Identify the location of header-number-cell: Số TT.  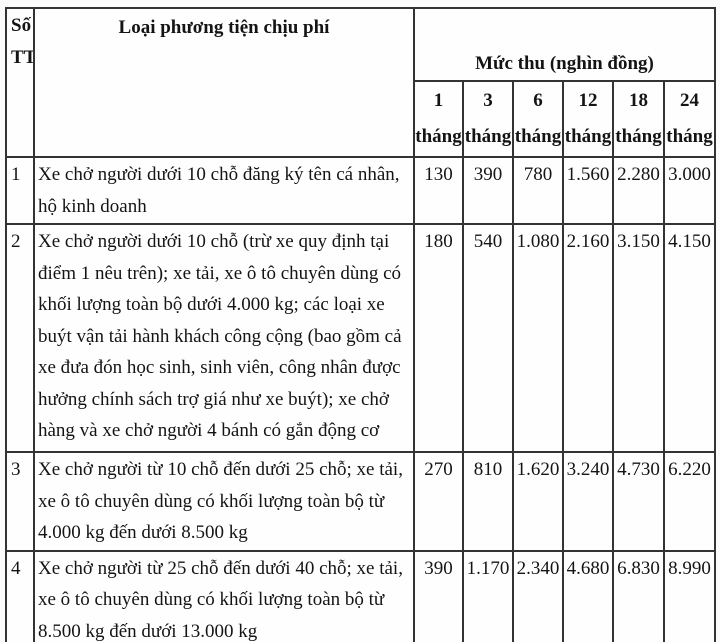
(20, 82).